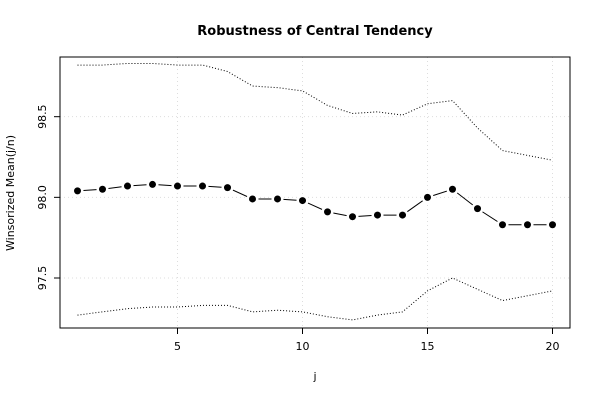  I want to click on y-tick-label: 97.5, so click(42, 278).